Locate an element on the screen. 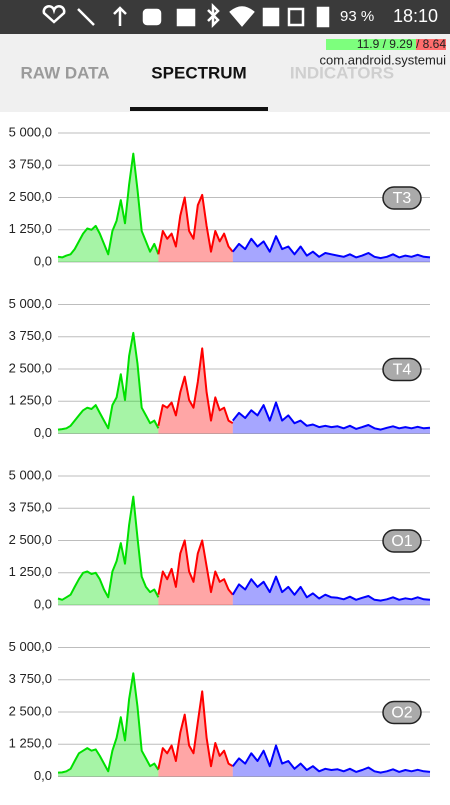 The height and width of the screenshot is (805, 450). channel-label: T3 is located at coordinates (402, 198).